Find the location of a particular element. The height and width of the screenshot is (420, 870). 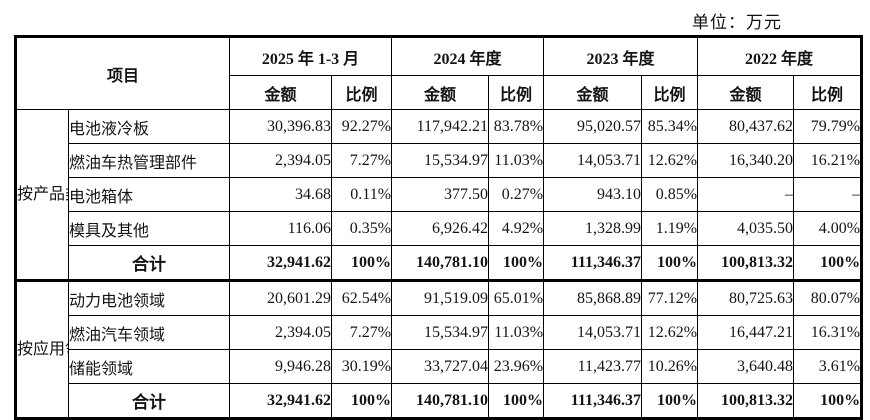

ratio-cell: 77.12% is located at coordinates (670, 298).